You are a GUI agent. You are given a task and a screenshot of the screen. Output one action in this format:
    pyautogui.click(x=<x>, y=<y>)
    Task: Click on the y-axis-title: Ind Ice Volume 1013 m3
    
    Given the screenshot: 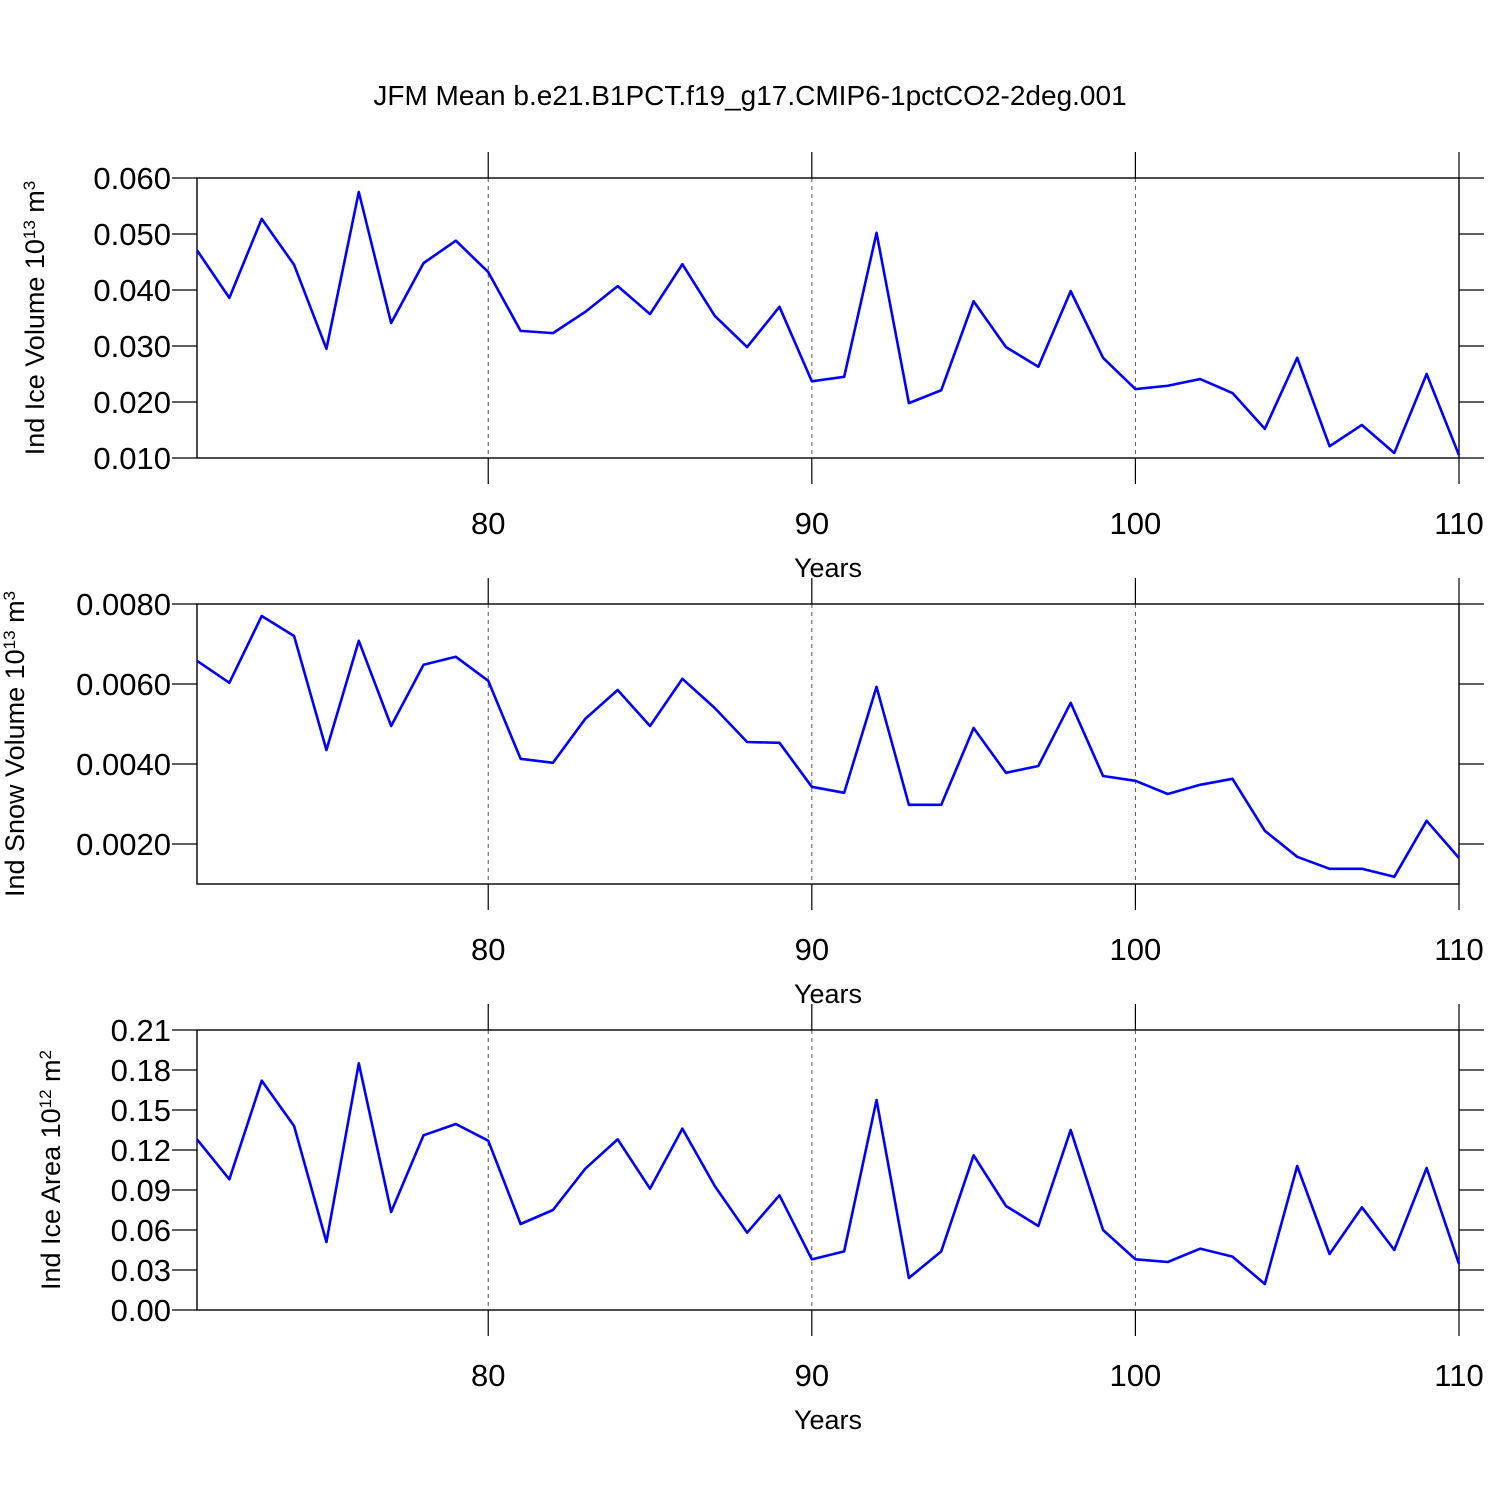 What is the action you would take?
    pyautogui.click(x=35, y=318)
    